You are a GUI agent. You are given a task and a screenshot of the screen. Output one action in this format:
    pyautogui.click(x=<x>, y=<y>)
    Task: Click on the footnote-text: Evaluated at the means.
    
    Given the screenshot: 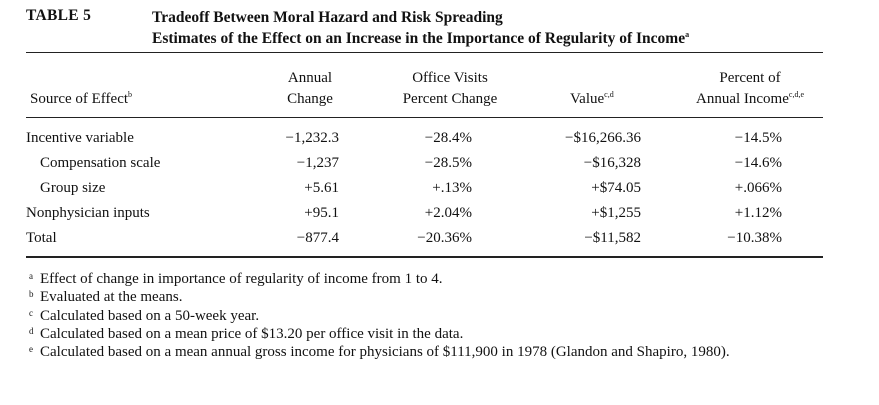 What is the action you would take?
    pyautogui.click(x=111, y=297)
    